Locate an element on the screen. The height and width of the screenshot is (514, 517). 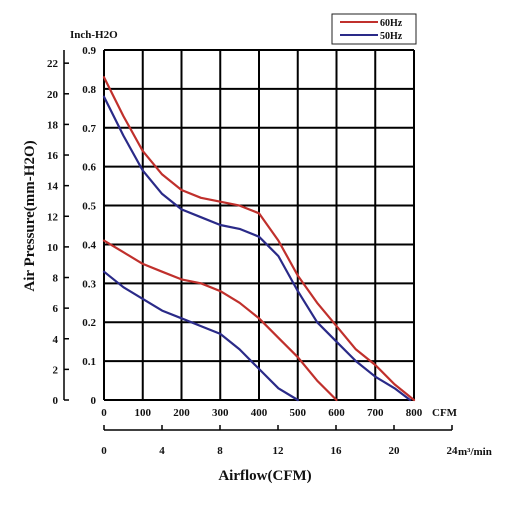
y-tick-label-mm: 10 is located at coordinates (53, 248).